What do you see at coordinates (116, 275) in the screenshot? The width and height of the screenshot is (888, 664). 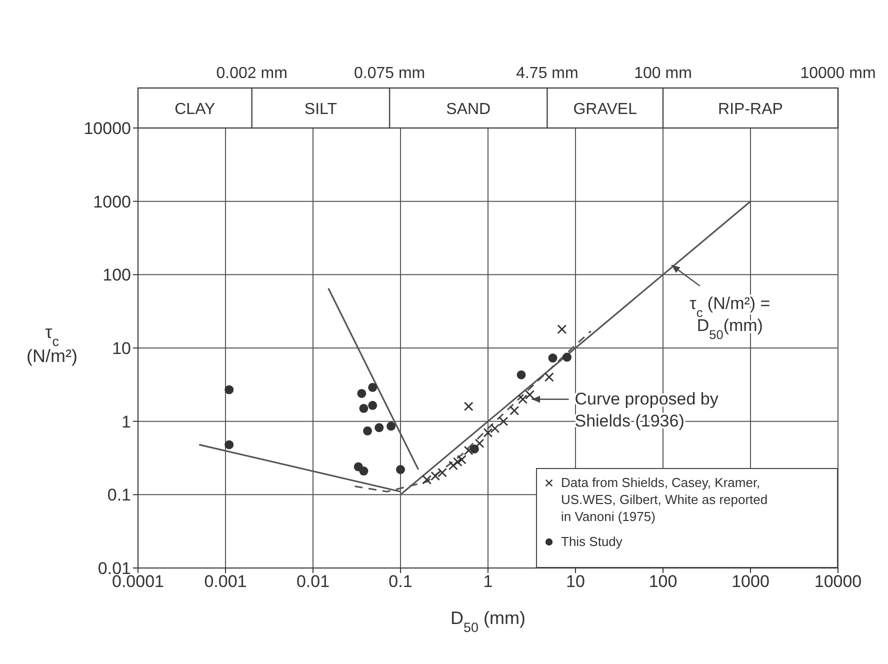 I see `y-tick-label: 100` at bounding box center [116, 275].